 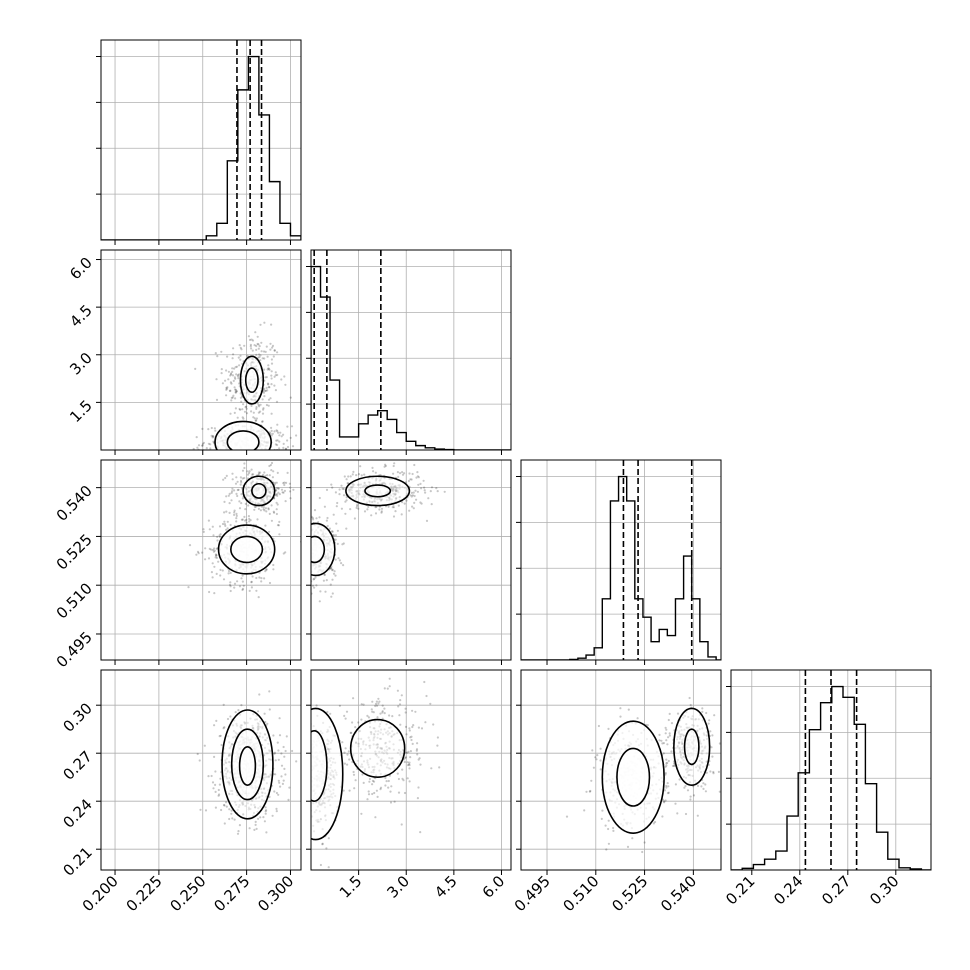 I want to click on density-fill, so click(x=258, y=491).